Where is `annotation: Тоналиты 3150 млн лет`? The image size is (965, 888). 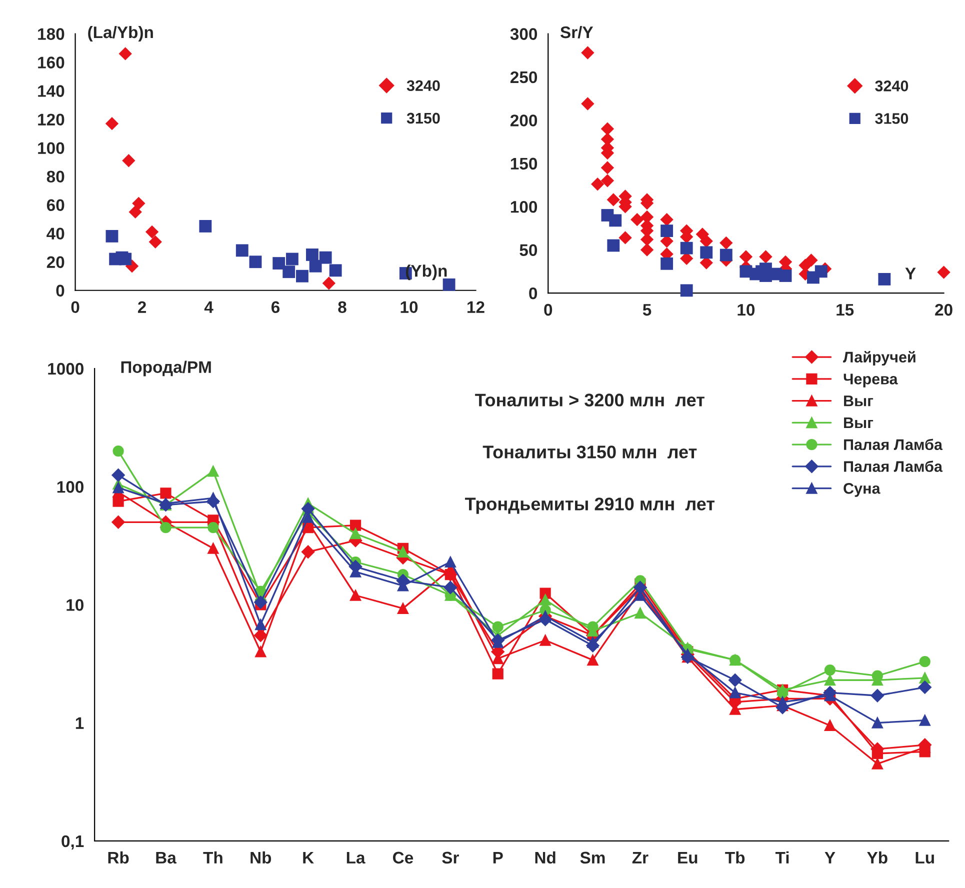 annotation: Тоналиты 3150 млн лет is located at coordinates (589, 452).